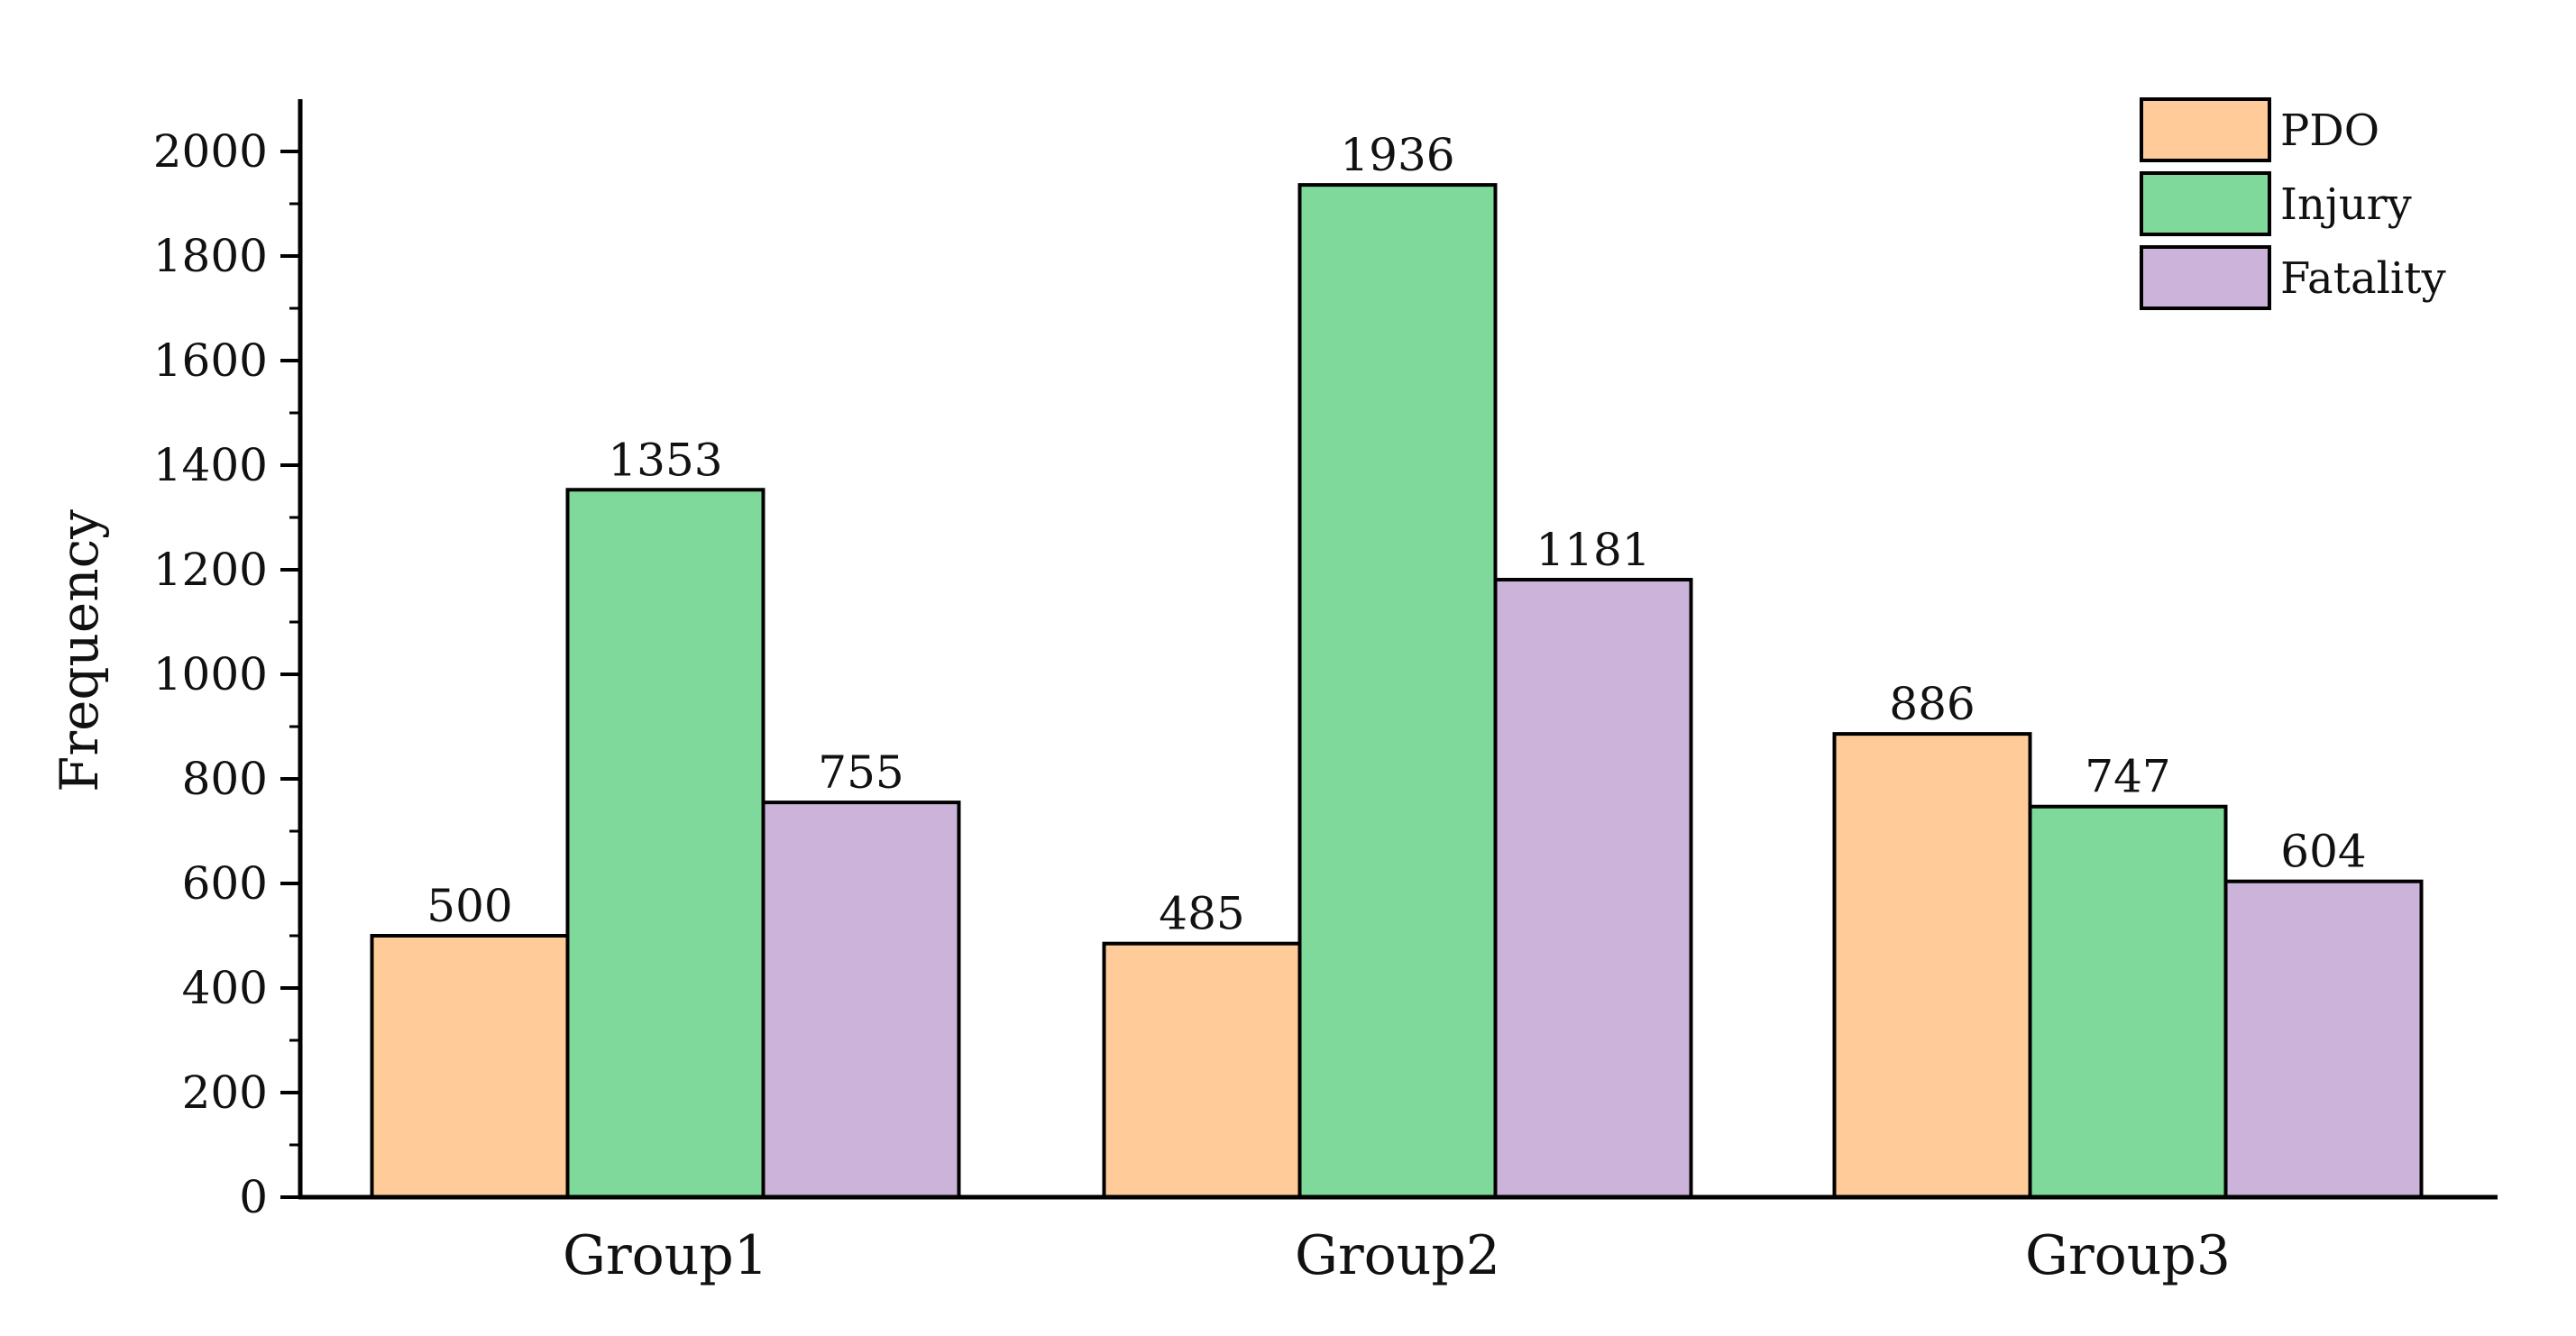 The image size is (2576, 1336). What do you see at coordinates (2329, 130) in the screenshot?
I see `legend-label-pdo: PDO` at bounding box center [2329, 130].